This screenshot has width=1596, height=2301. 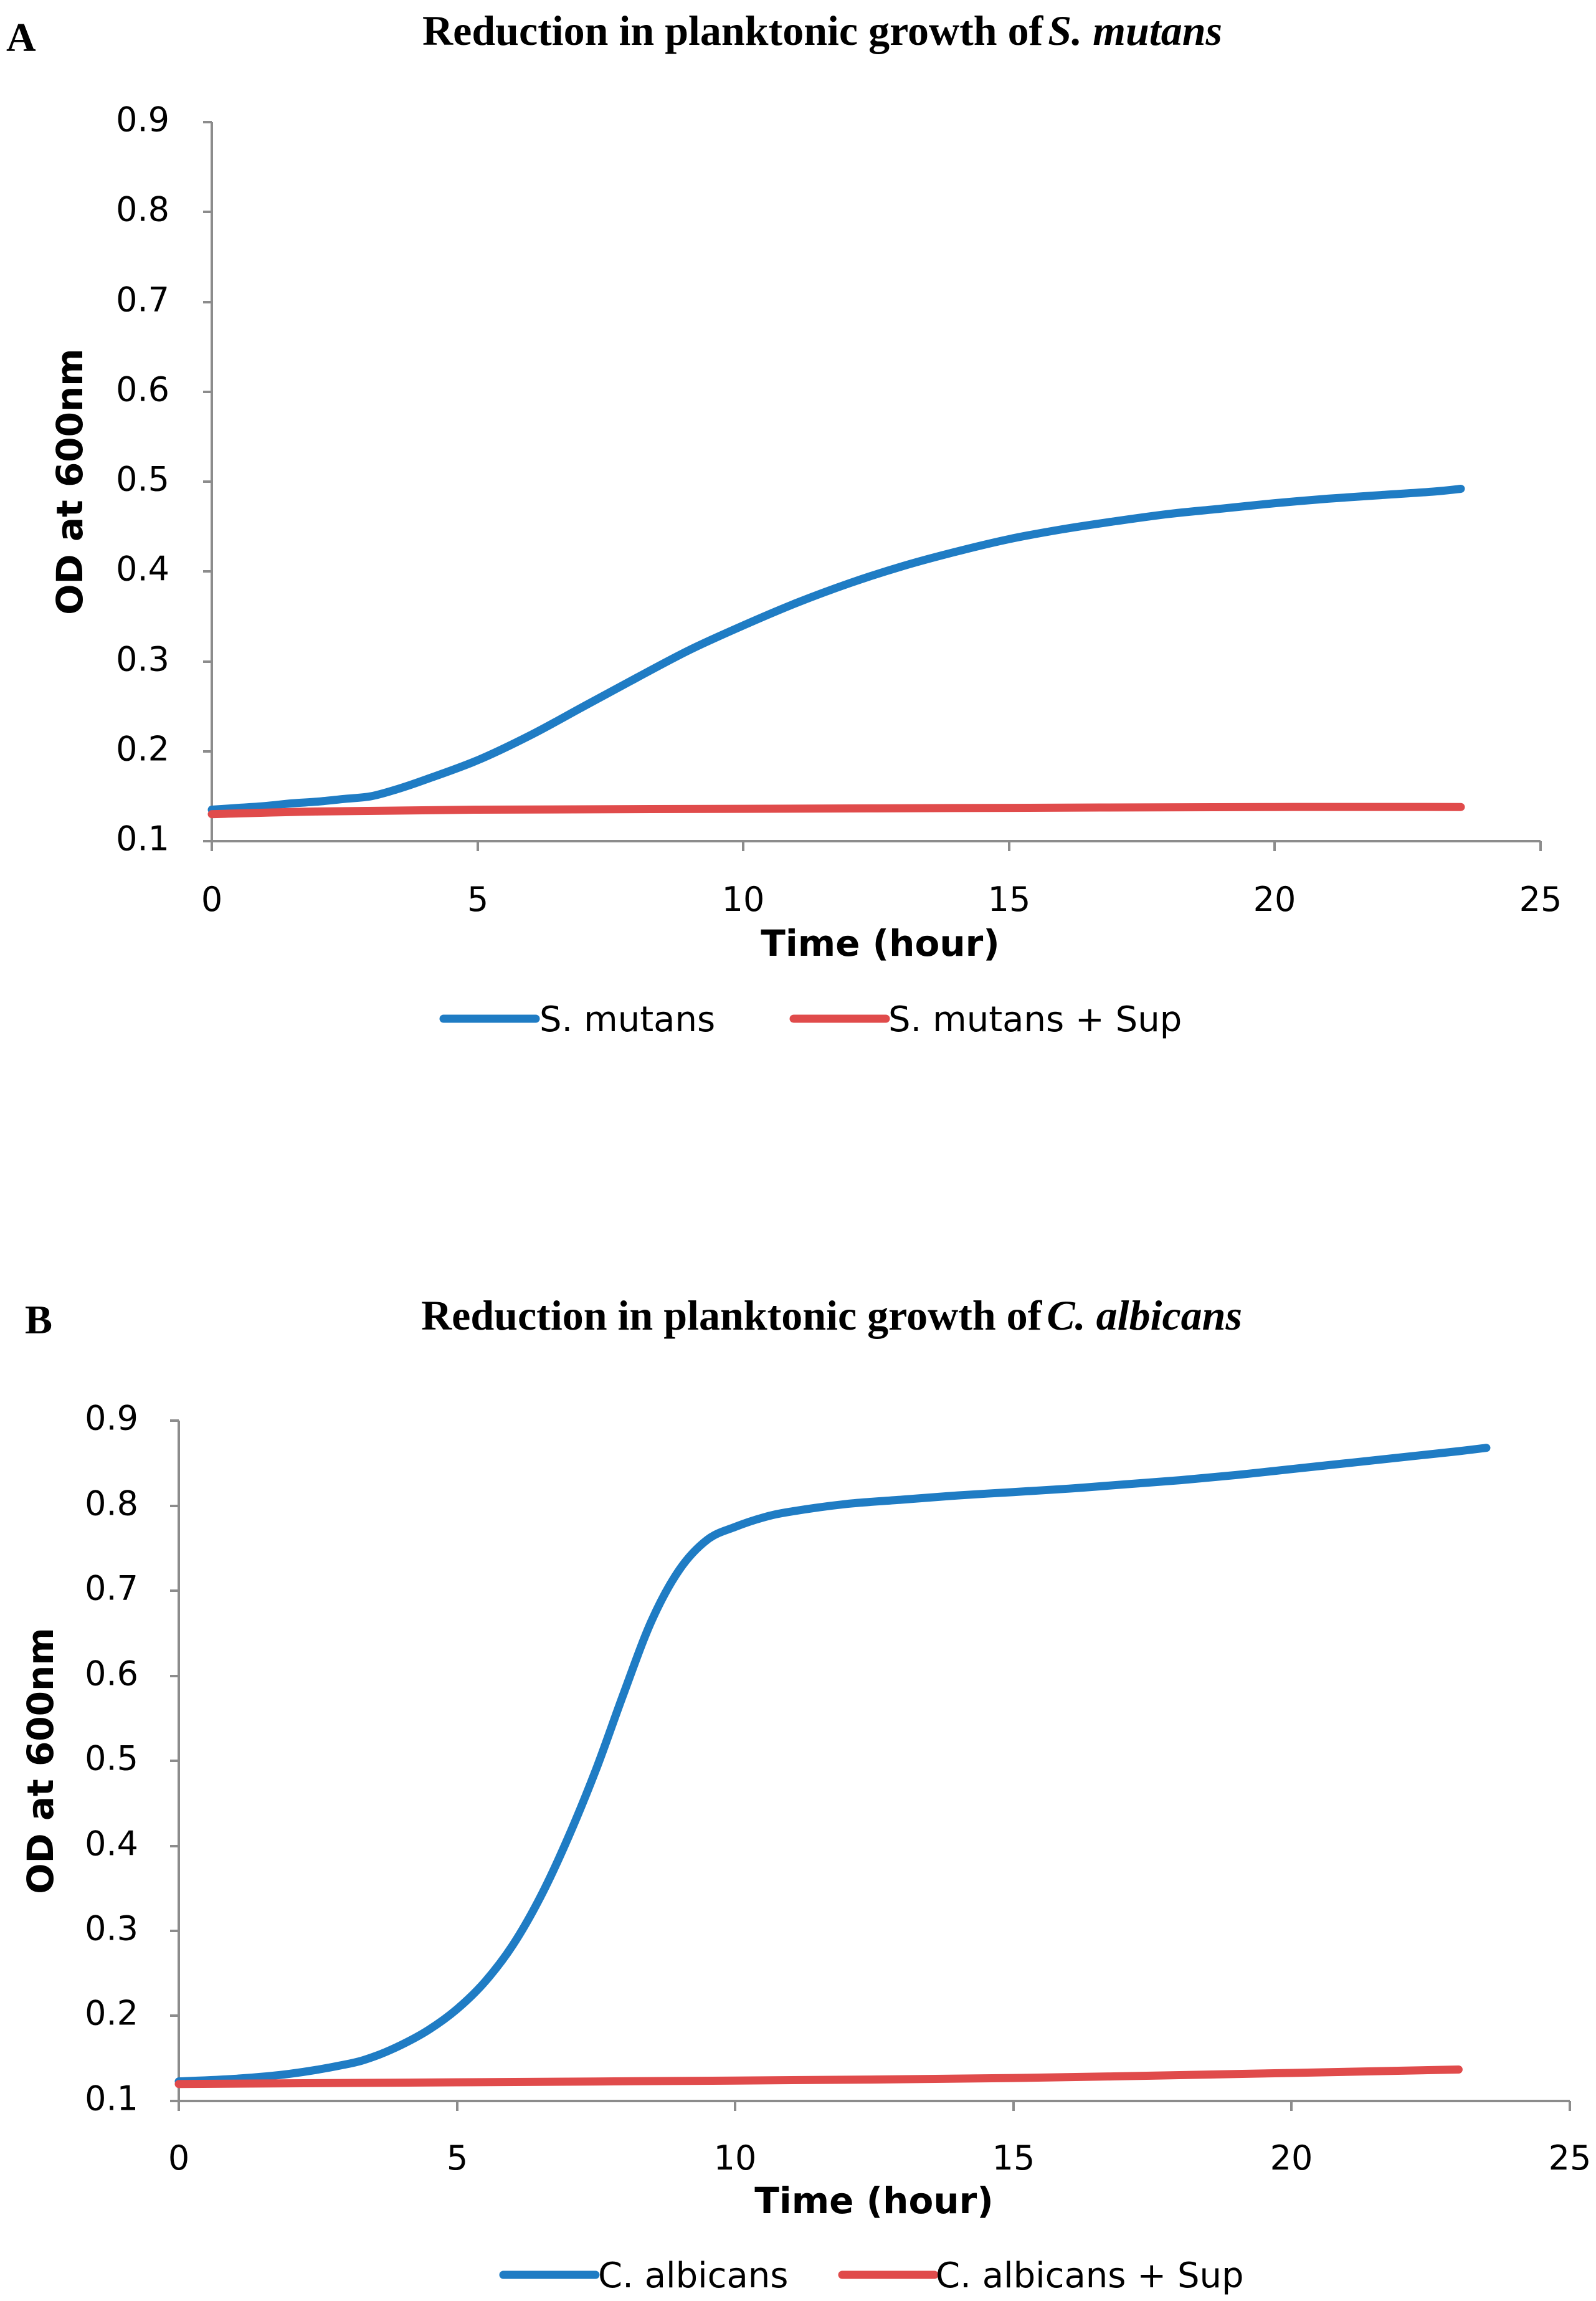 What do you see at coordinates (112, 1418) in the screenshot?
I see `y-tick-label-b: 0.9` at bounding box center [112, 1418].